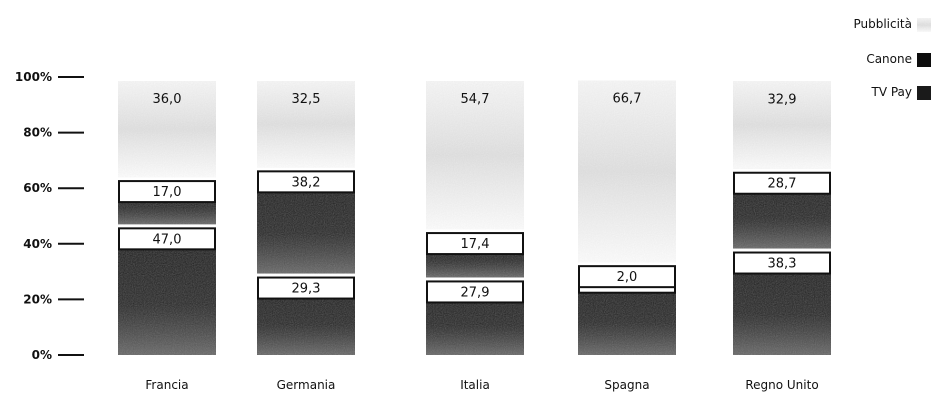 The width and height of the screenshot is (935, 394). I want to click on y-tick-label: 0%, so click(42, 355).